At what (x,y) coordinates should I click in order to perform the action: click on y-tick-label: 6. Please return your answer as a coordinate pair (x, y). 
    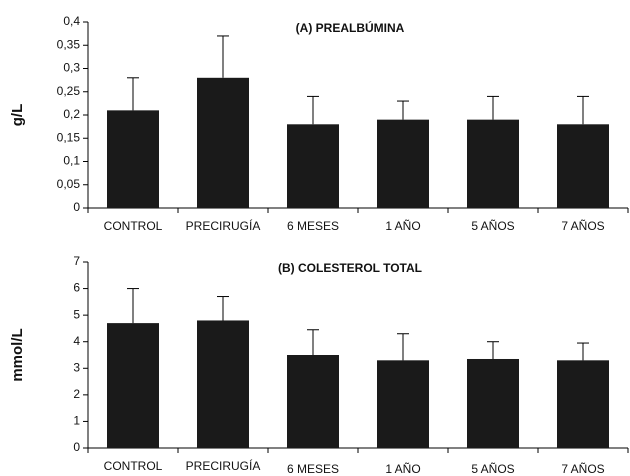
    Looking at the image, I should click on (76, 288).